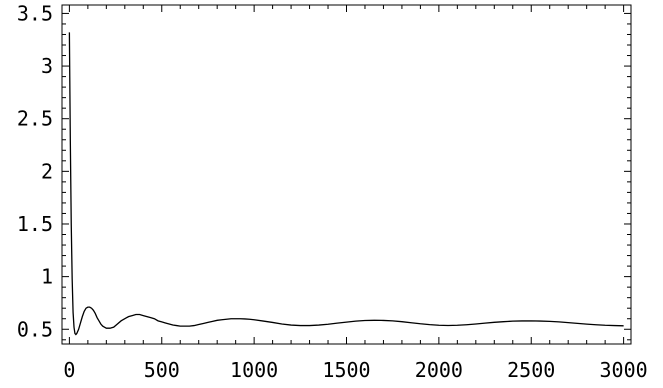 This screenshot has width=663, height=388. I want to click on x-tick-label: 2000, so click(439, 370).